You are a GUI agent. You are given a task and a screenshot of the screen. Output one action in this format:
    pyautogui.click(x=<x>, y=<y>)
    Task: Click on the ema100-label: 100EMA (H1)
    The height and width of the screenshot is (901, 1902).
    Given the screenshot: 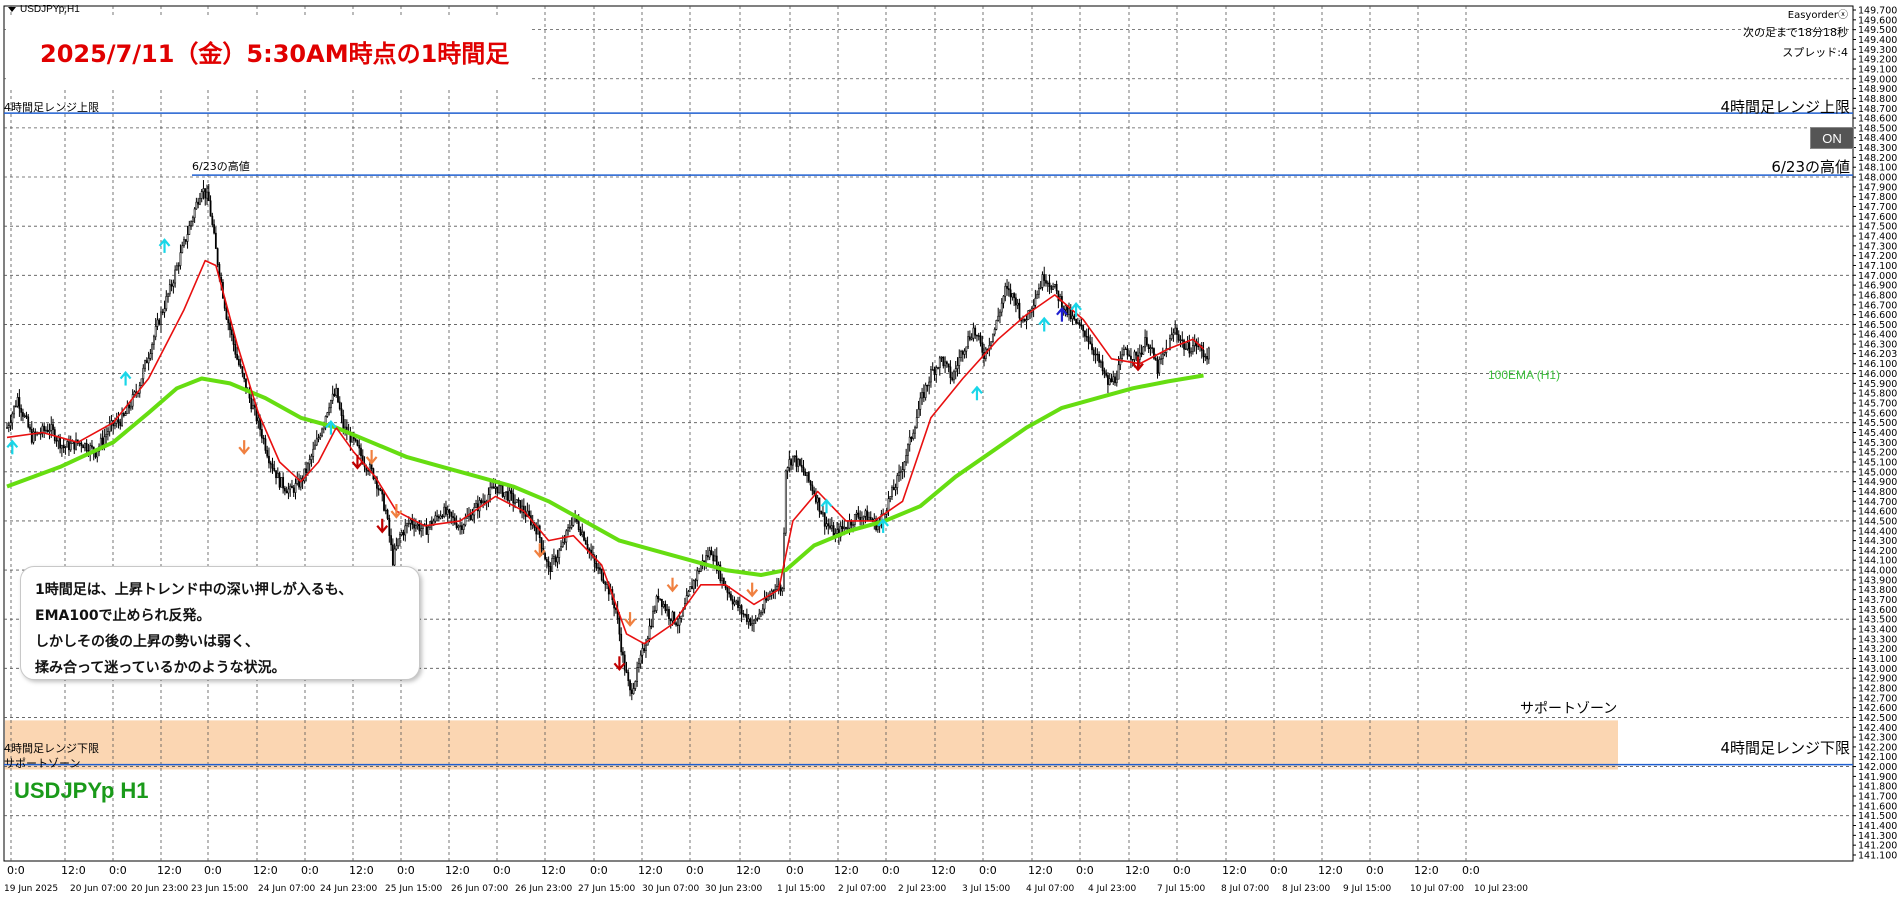 What is the action you would take?
    pyautogui.click(x=1524, y=375)
    